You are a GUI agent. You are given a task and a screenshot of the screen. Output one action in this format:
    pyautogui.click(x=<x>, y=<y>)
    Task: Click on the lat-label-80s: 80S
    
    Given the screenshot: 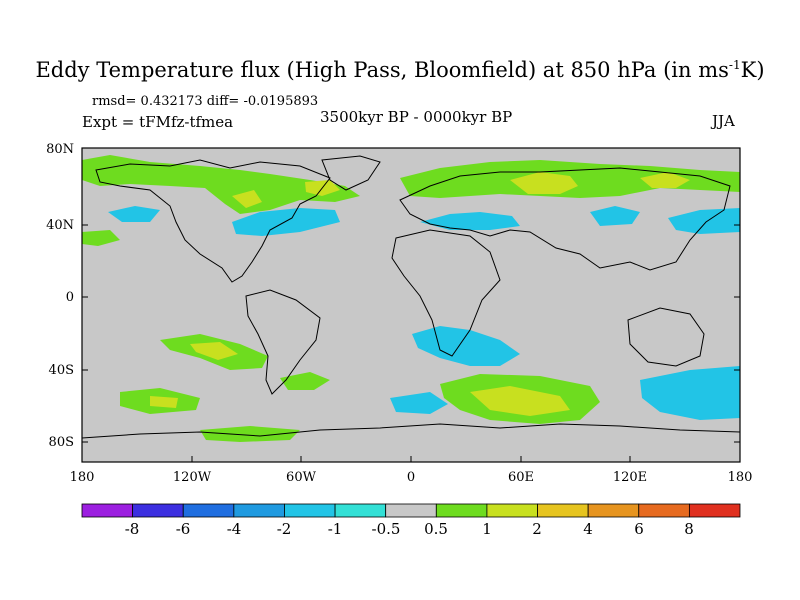 What is the action you would take?
    pyautogui.click(x=61, y=442)
    